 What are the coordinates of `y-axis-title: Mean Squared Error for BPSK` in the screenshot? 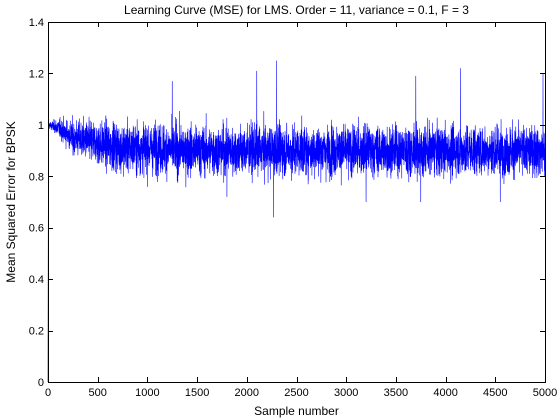 It's located at (11, 201).